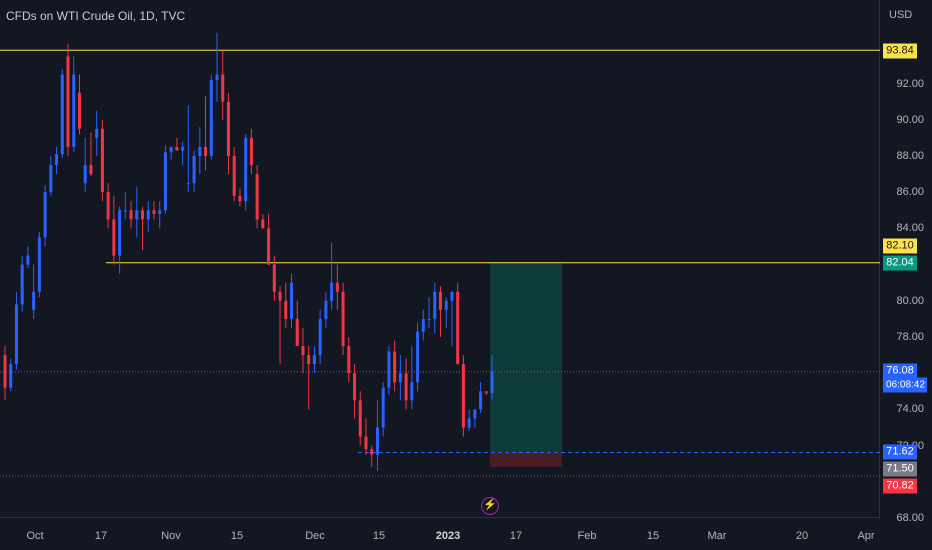 The height and width of the screenshot is (550, 932). I want to click on target-price-tag: 82.04, so click(900, 263).